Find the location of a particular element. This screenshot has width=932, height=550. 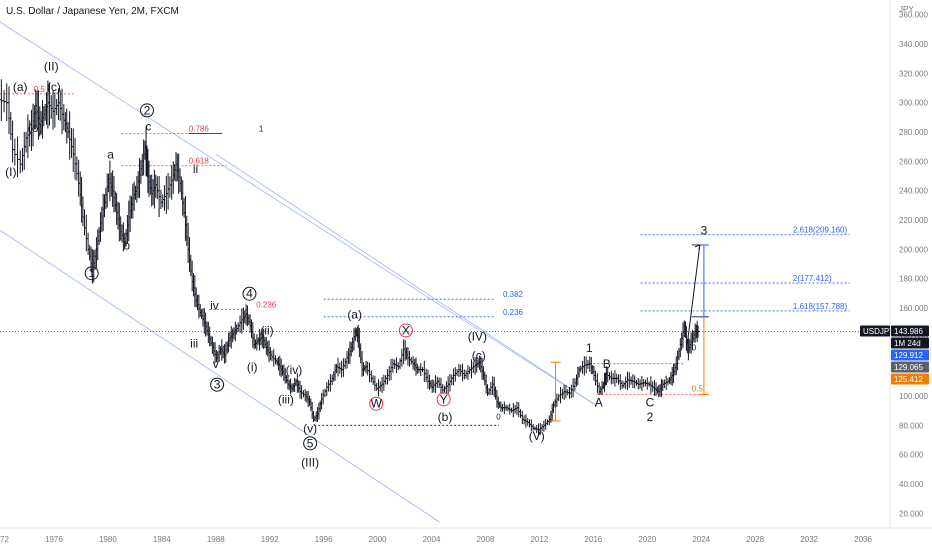

wave-label: Y is located at coordinates (444, 399).